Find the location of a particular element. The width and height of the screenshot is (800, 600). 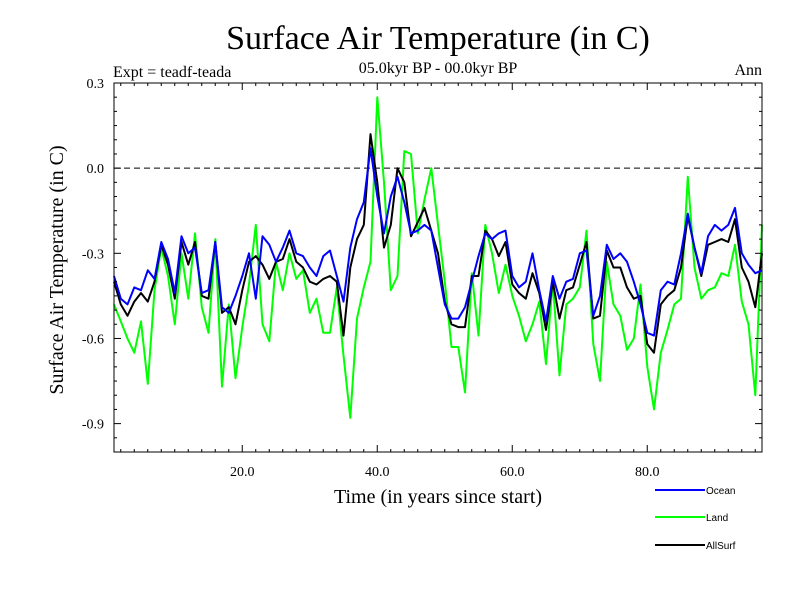

y-tick-label: -0.9 is located at coordinates (93, 425).